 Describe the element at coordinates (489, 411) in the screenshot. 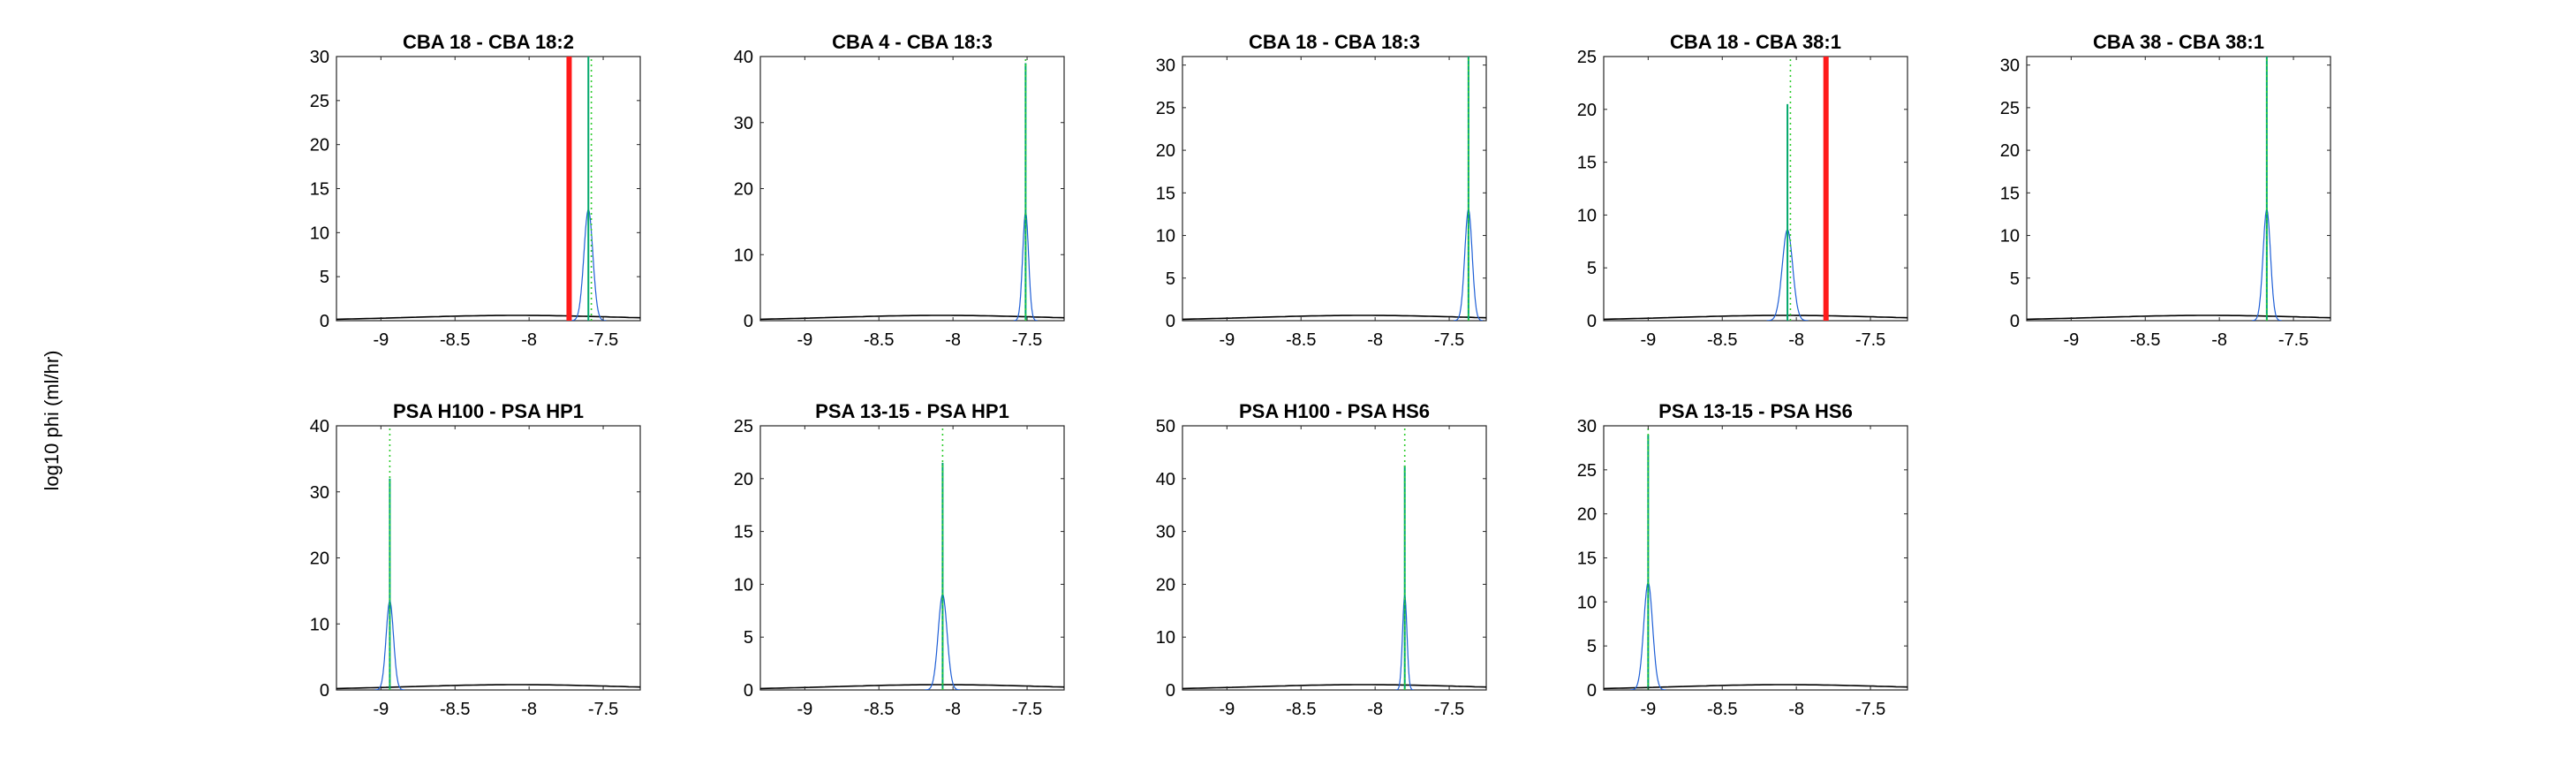

I see `panel-title: PSA H100 - PSA HP1` at that location.